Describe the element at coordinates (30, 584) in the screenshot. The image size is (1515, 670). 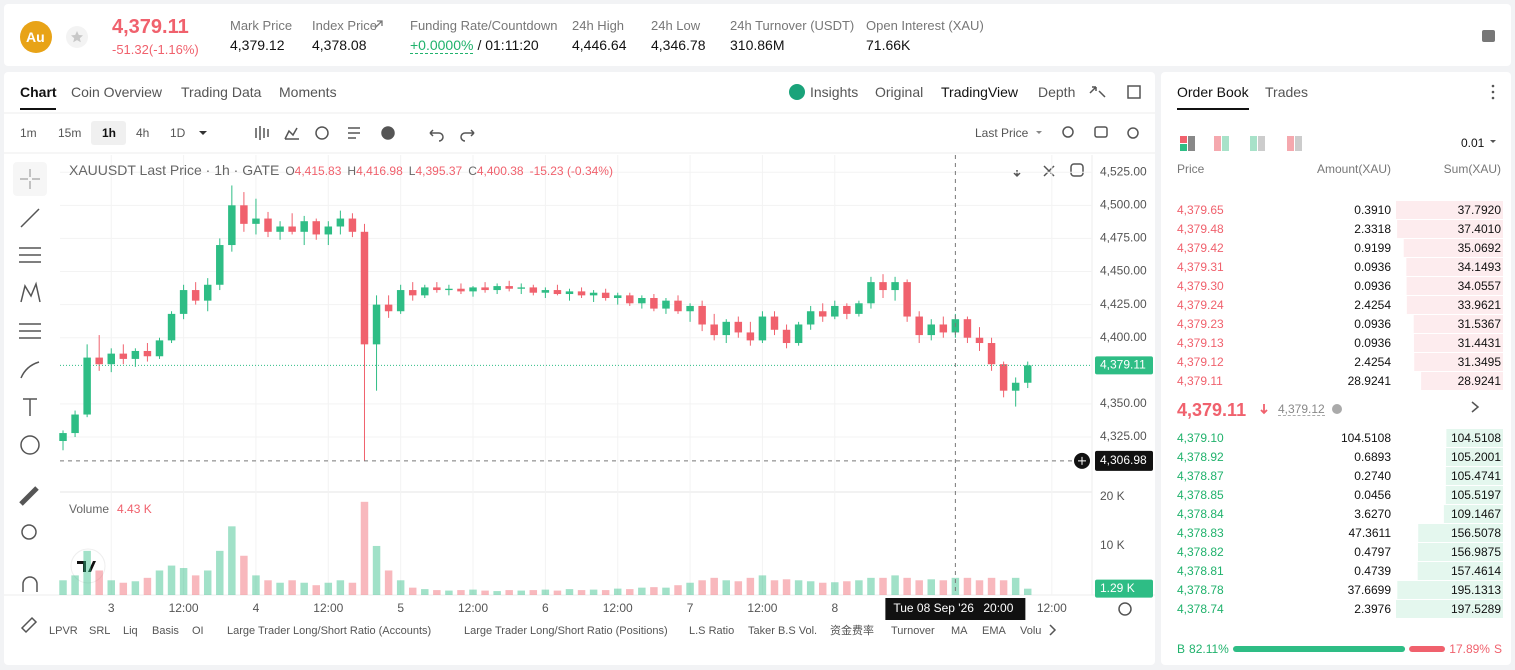
I see `magnet-tool` at that location.